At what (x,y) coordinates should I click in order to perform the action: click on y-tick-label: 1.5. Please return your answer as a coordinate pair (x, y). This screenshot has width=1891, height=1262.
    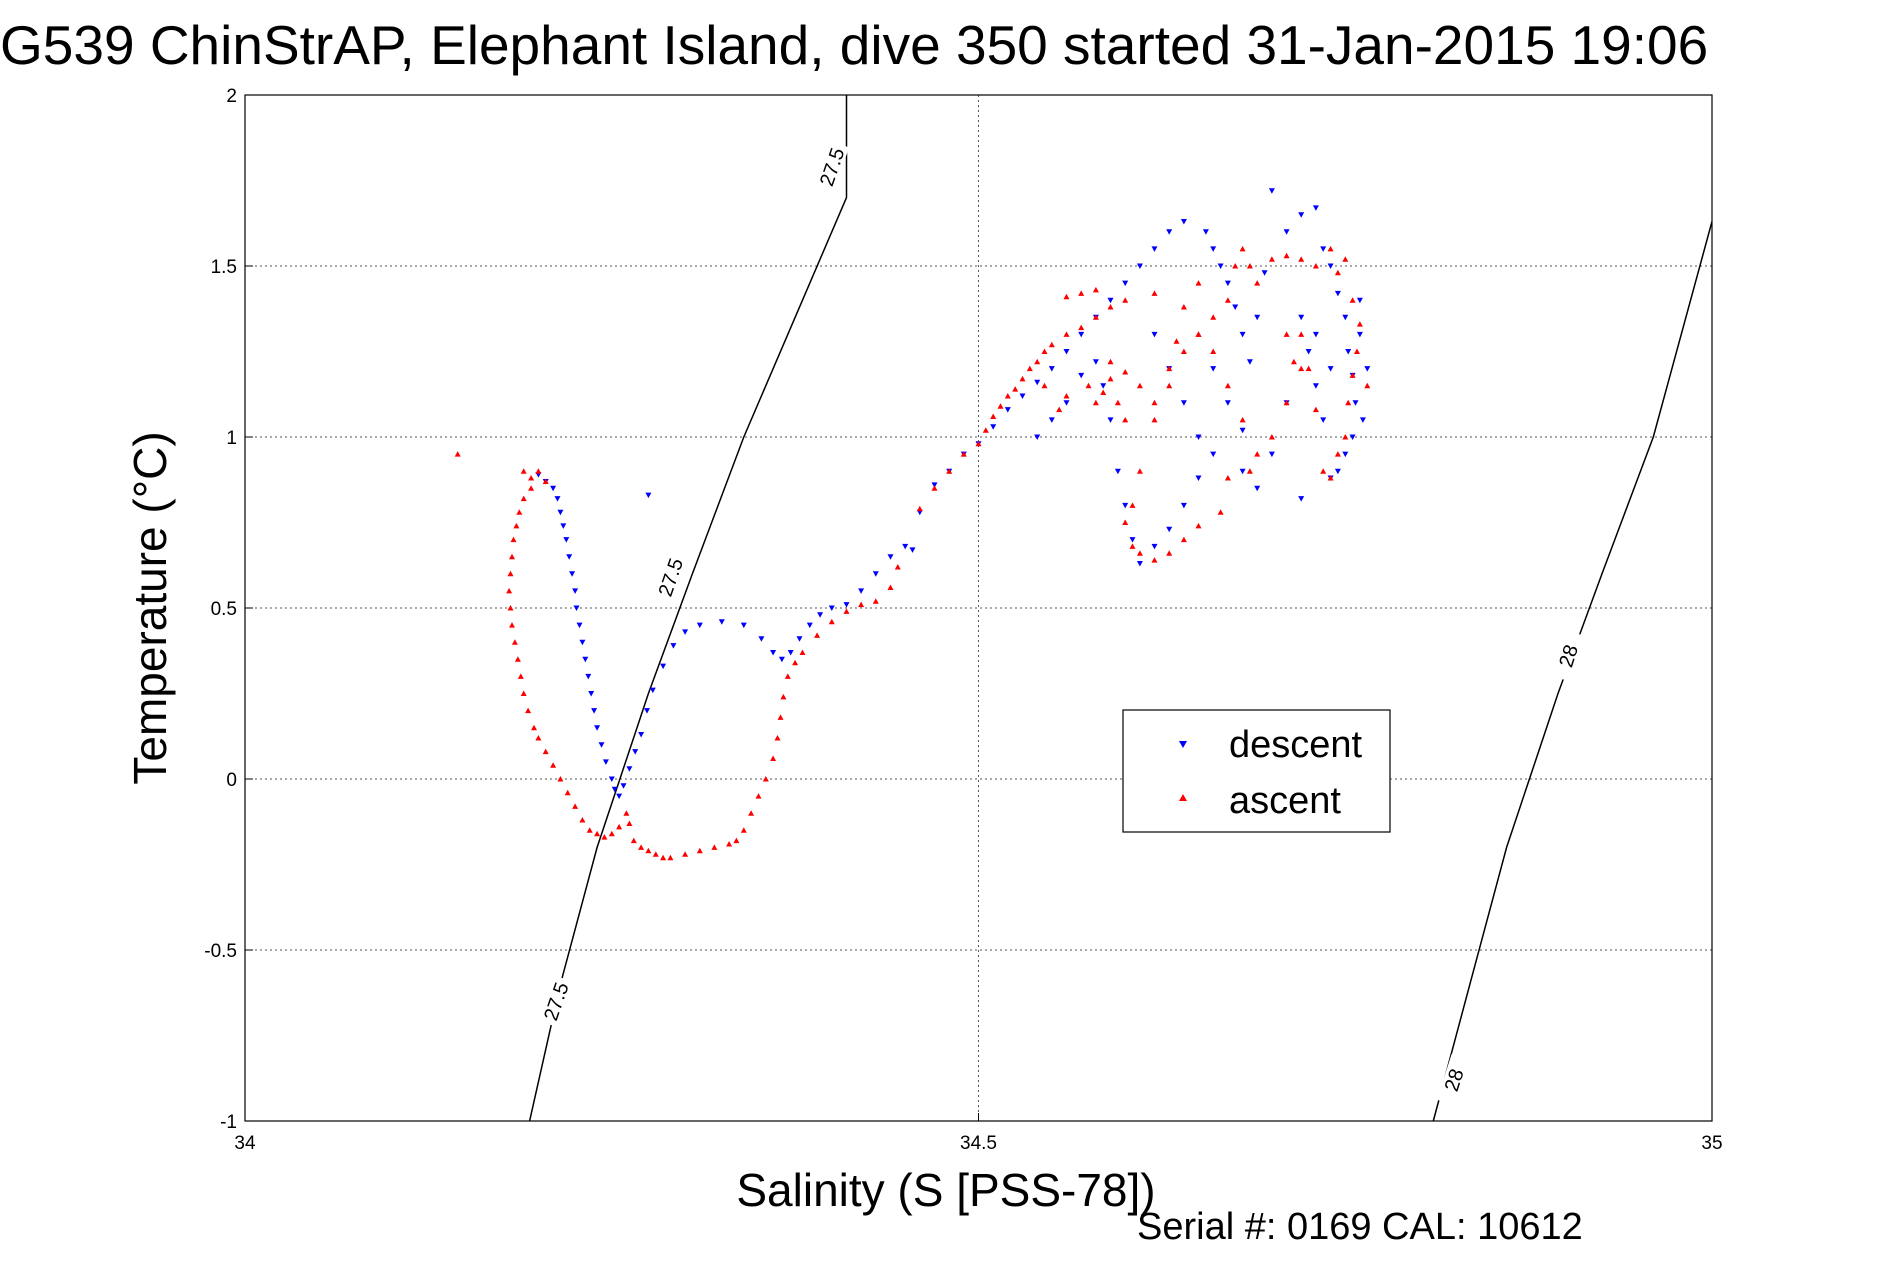
    Looking at the image, I should click on (224, 267).